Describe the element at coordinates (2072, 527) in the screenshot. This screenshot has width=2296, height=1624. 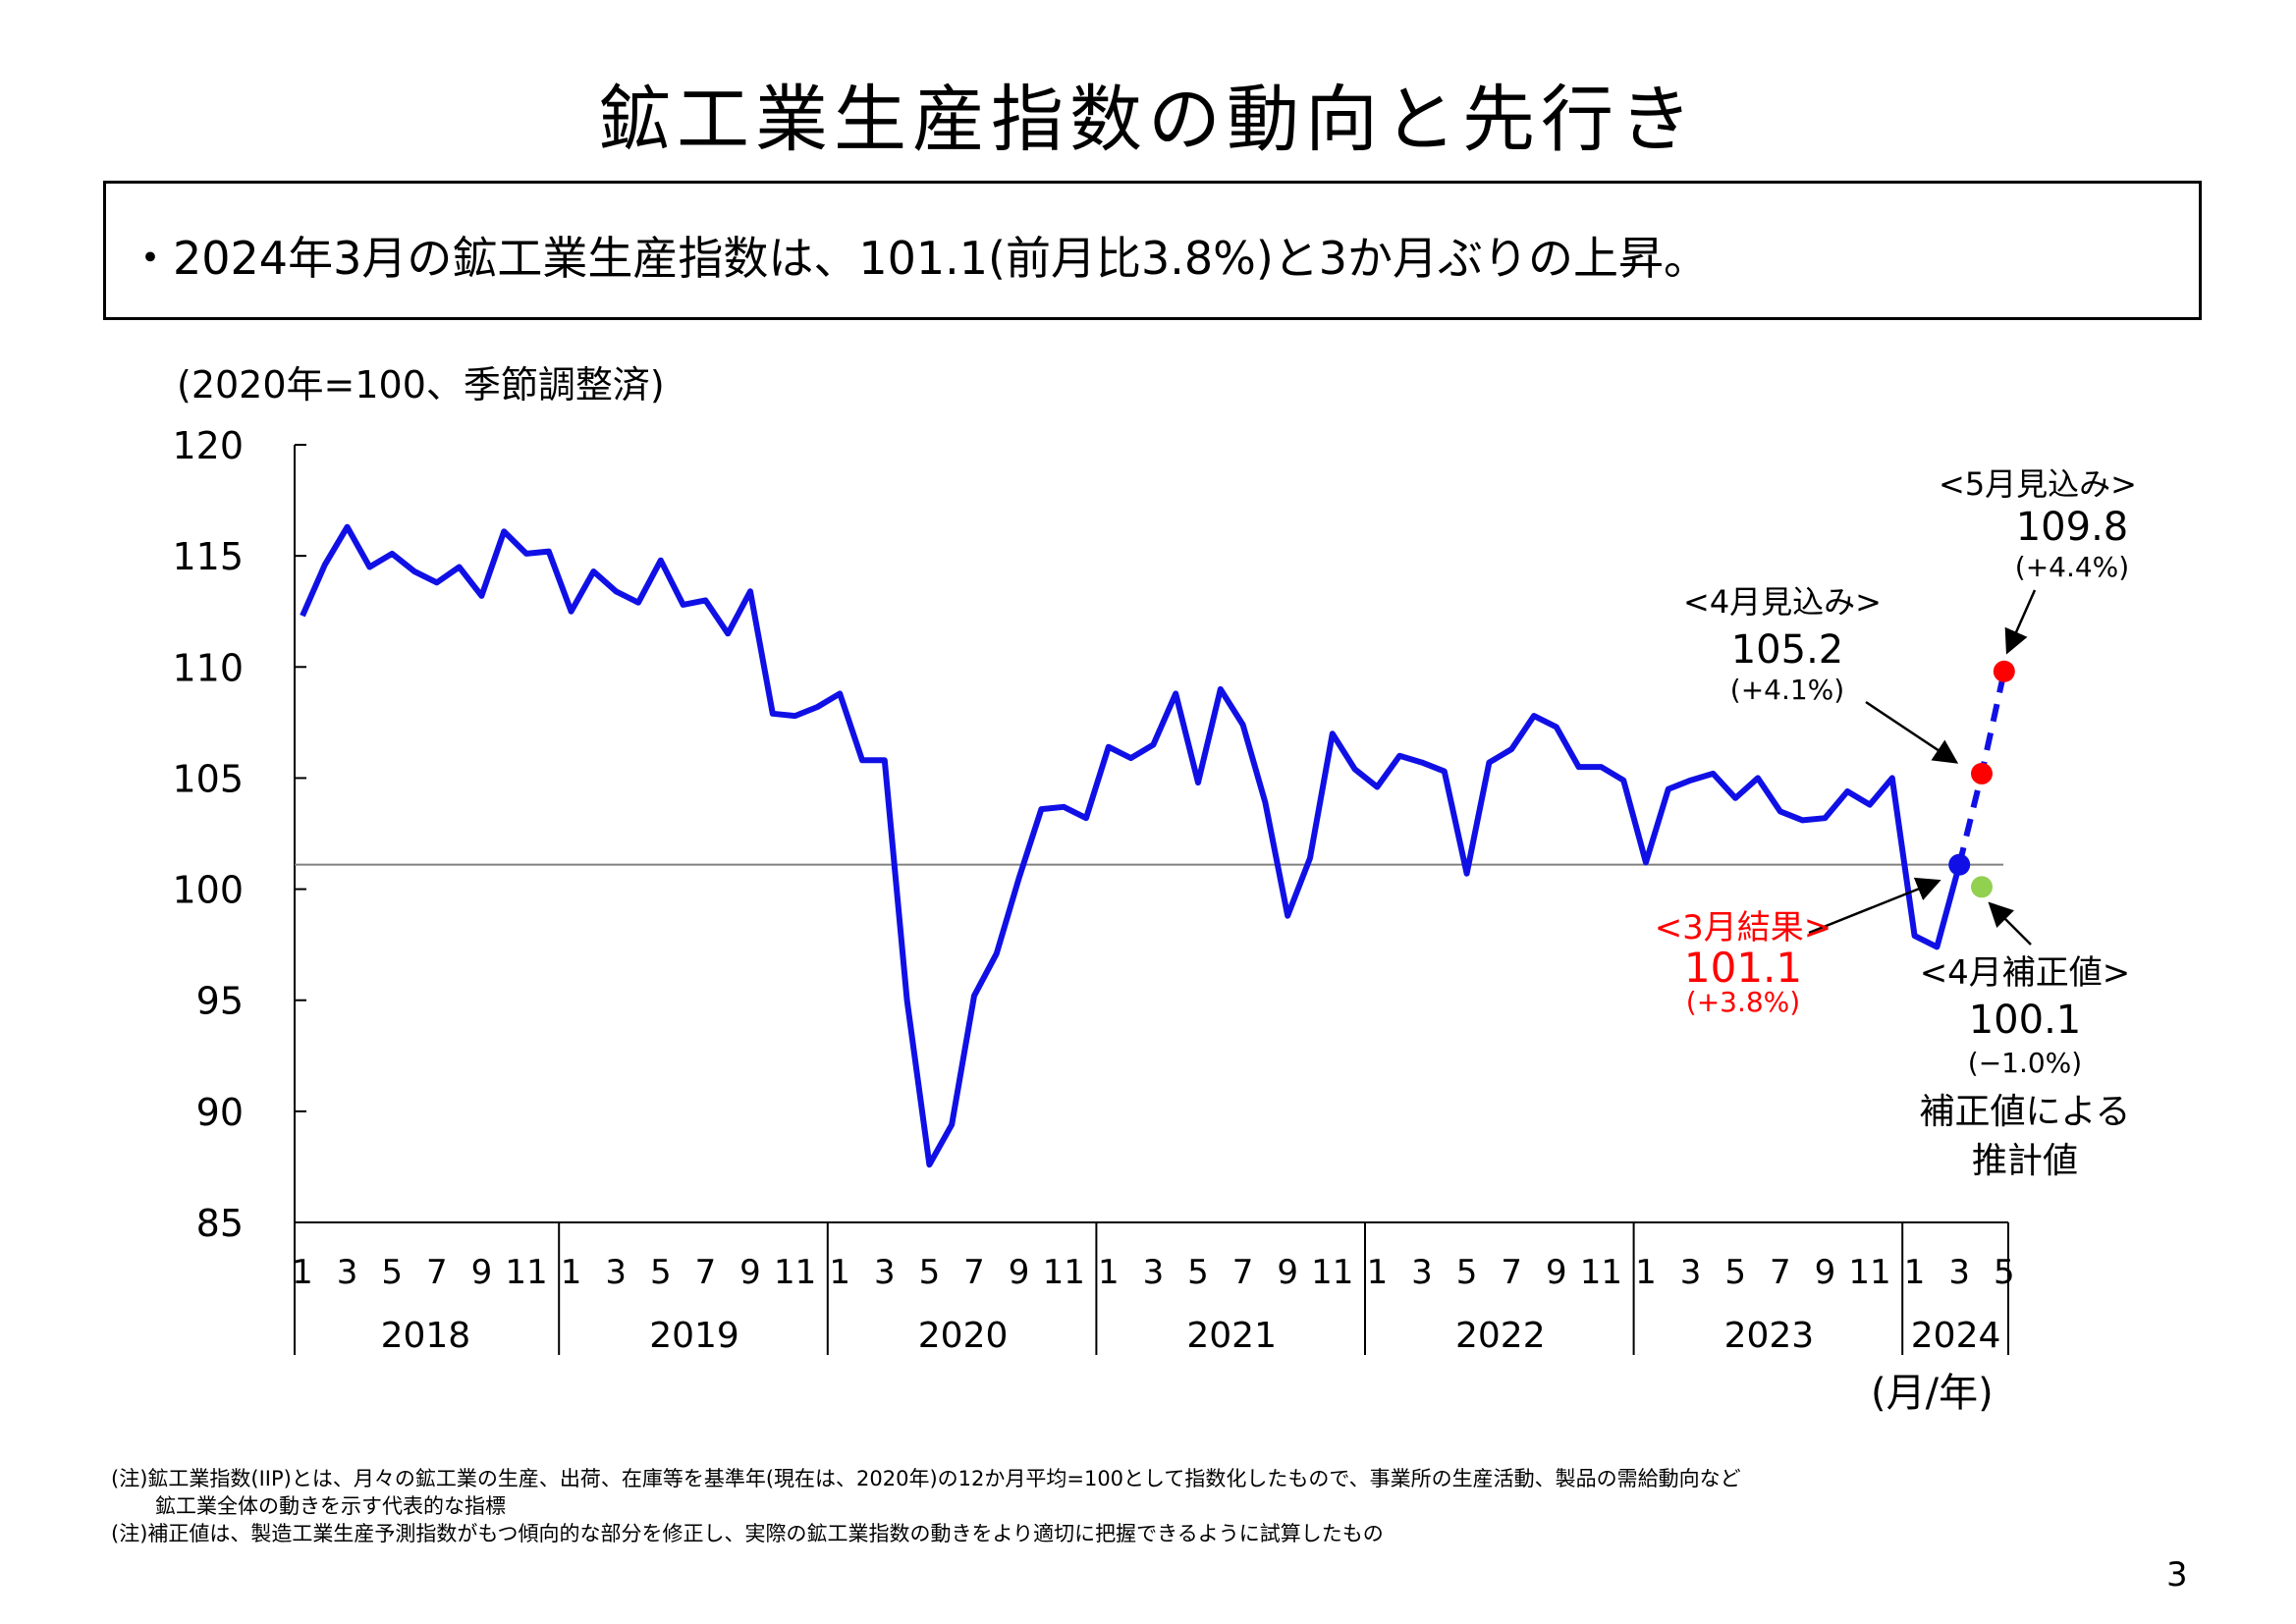
I see `annotation-may-value: 109.8` at that location.